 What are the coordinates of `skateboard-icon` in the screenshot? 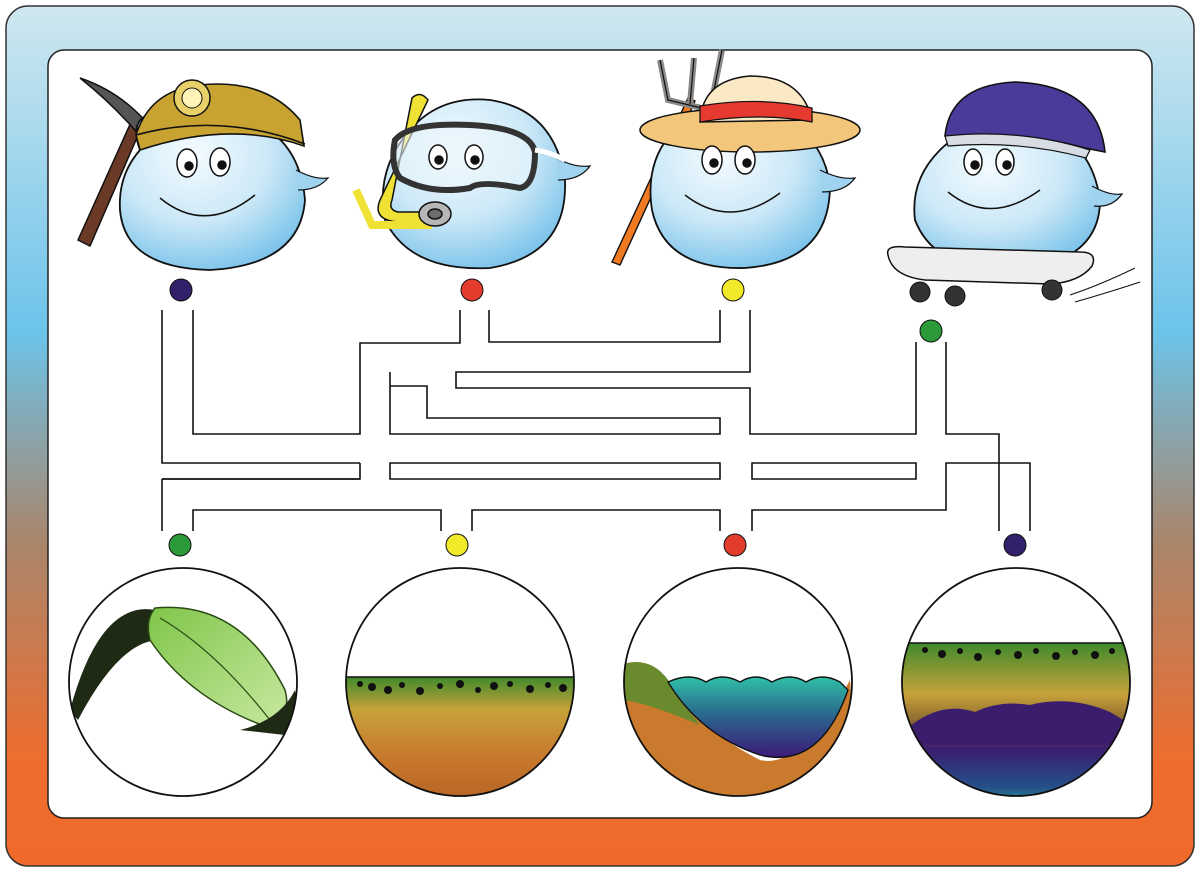 It's located at (1013, 276).